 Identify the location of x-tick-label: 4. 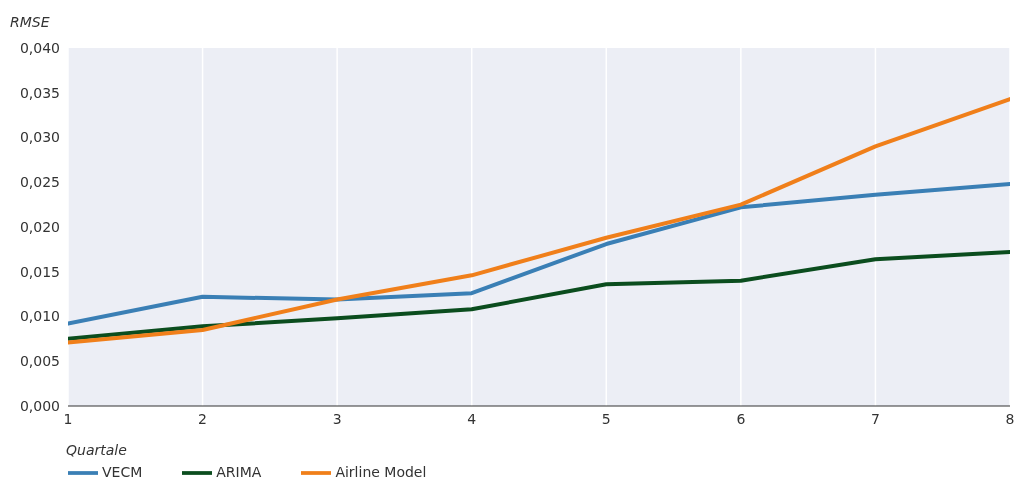
(472, 418).